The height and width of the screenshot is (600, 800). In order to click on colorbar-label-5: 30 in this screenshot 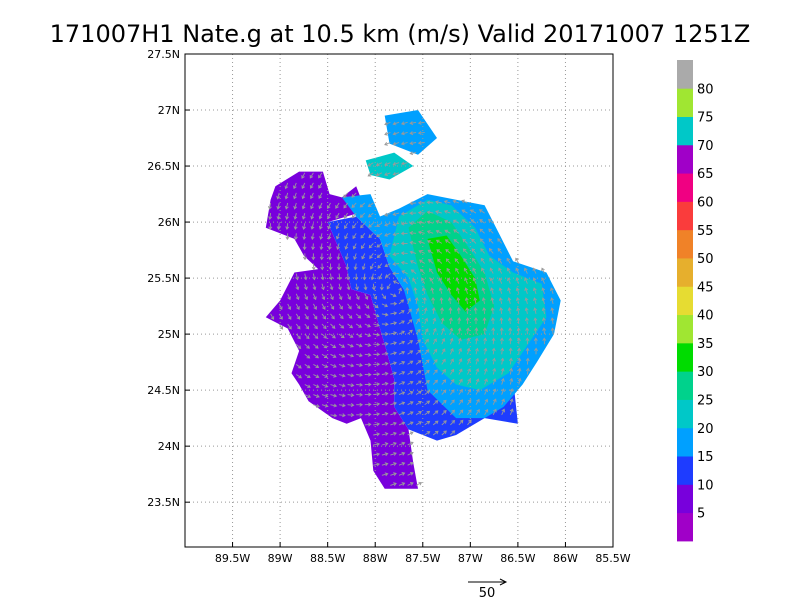, I will do `click(705, 372)`.